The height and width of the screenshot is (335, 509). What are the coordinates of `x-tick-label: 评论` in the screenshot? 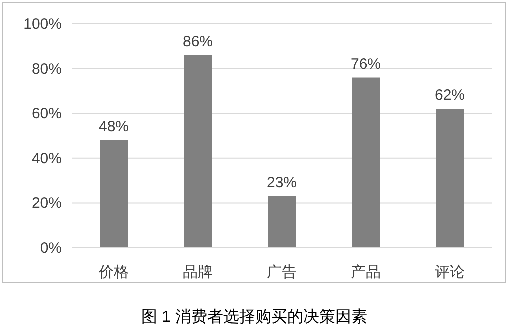 It's located at (450, 272).